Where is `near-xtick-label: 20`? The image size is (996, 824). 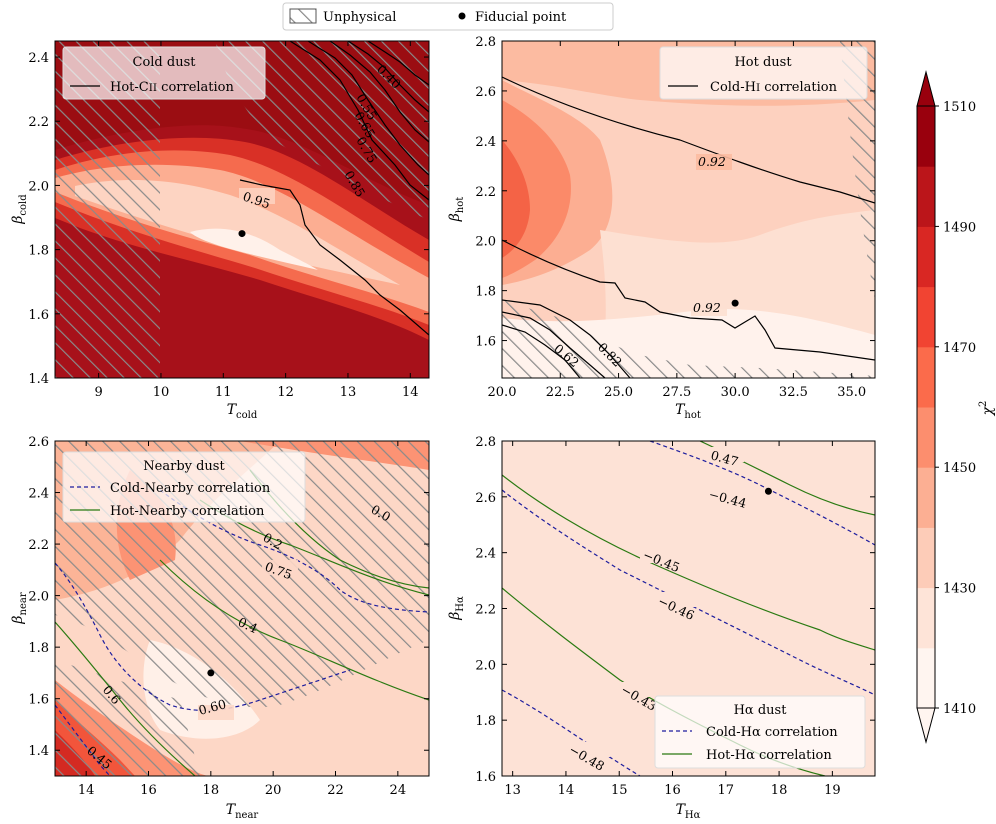
near-xtick-label: 20 is located at coordinates (273, 790).